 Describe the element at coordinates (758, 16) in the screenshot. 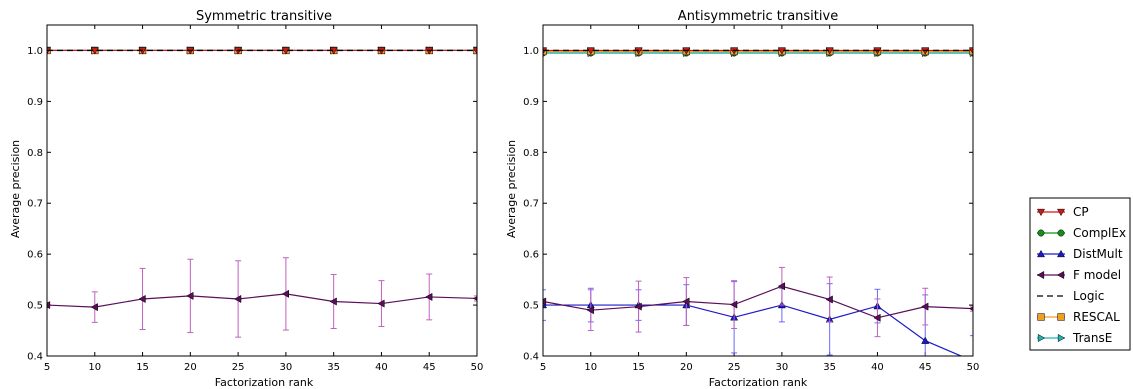

I see `chart-title: Antisymmetric transitive` at that location.